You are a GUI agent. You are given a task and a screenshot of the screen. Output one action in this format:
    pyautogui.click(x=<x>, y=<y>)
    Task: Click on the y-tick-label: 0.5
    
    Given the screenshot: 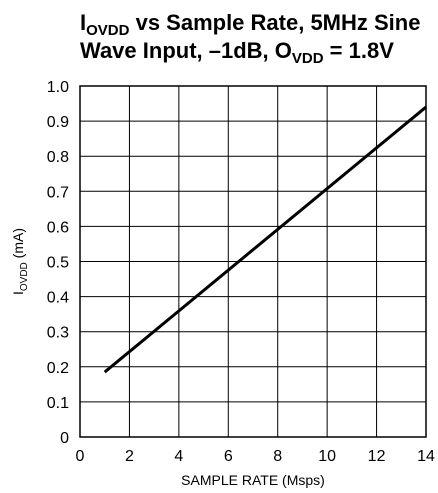 What is the action you would take?
    pyautogui.click(x=58, y=263)
    